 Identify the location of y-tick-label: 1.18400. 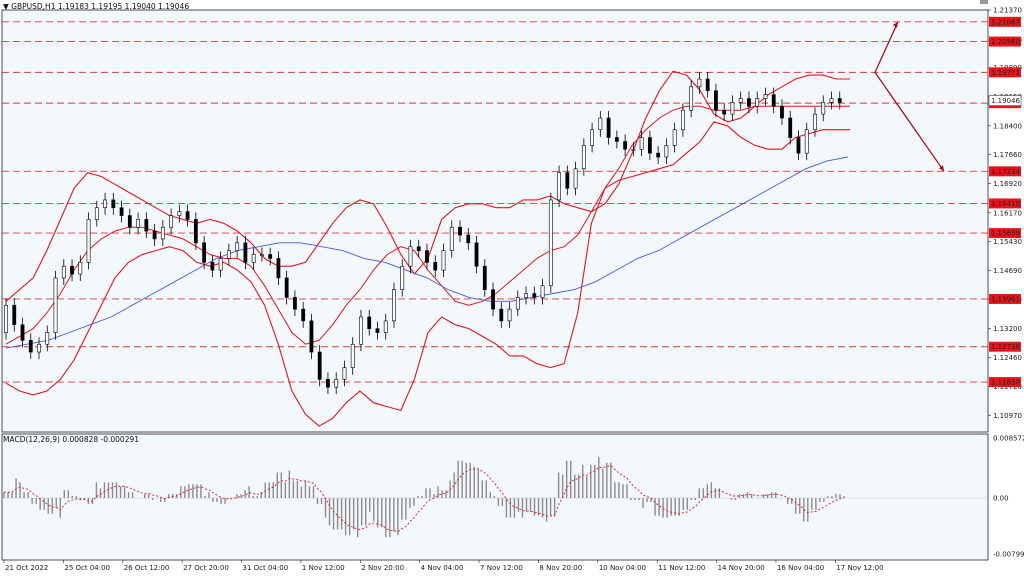
(1007, 126).